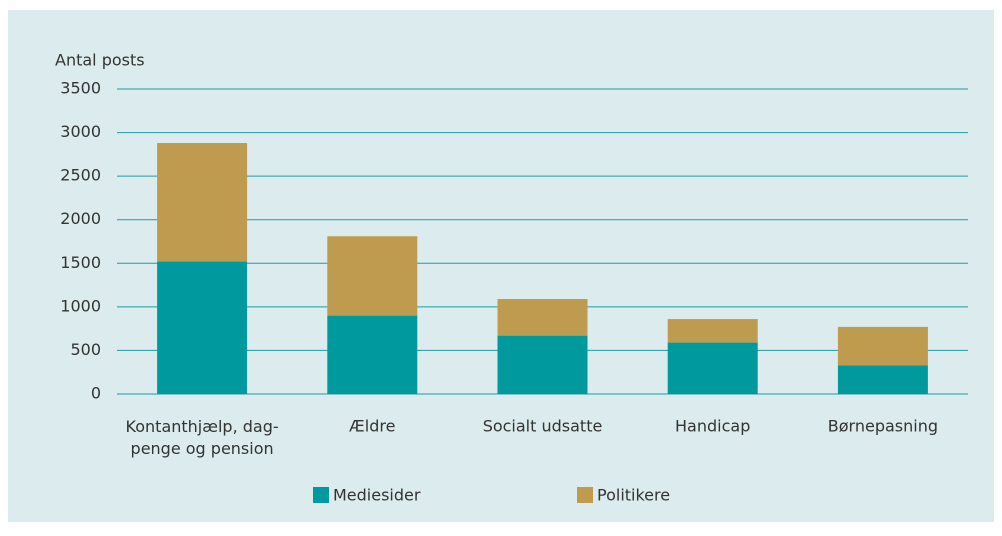 The width and height of the screenshot is (1002, 536). I want to click on x-tick-label: Socialt udsatte, so click(543, 426).